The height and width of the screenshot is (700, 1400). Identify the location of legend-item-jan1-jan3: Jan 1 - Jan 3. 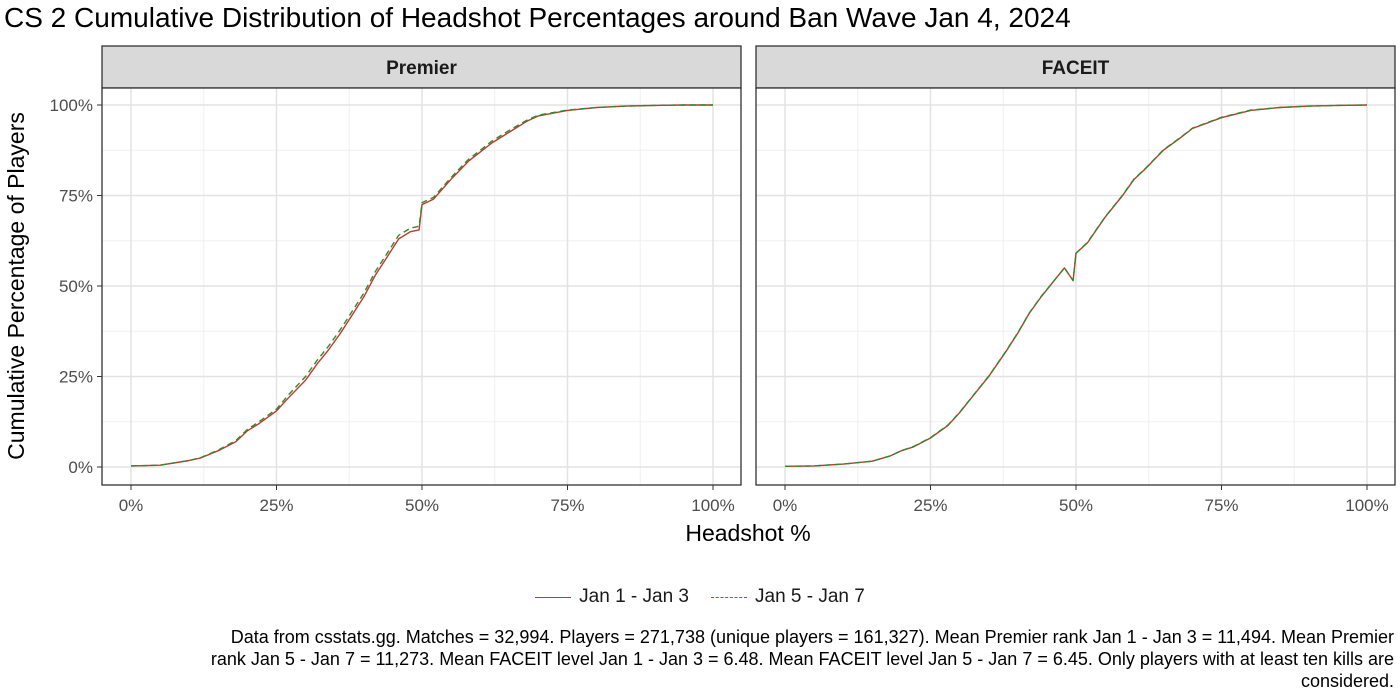
(612, 597).